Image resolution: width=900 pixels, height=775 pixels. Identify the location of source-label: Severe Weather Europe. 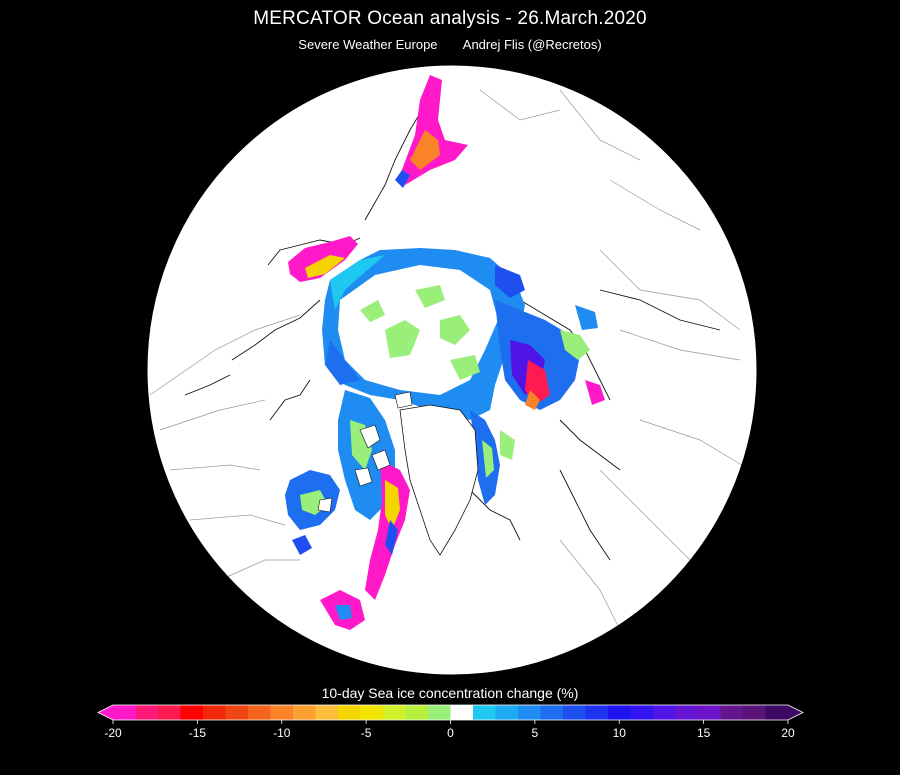
(368, 44).